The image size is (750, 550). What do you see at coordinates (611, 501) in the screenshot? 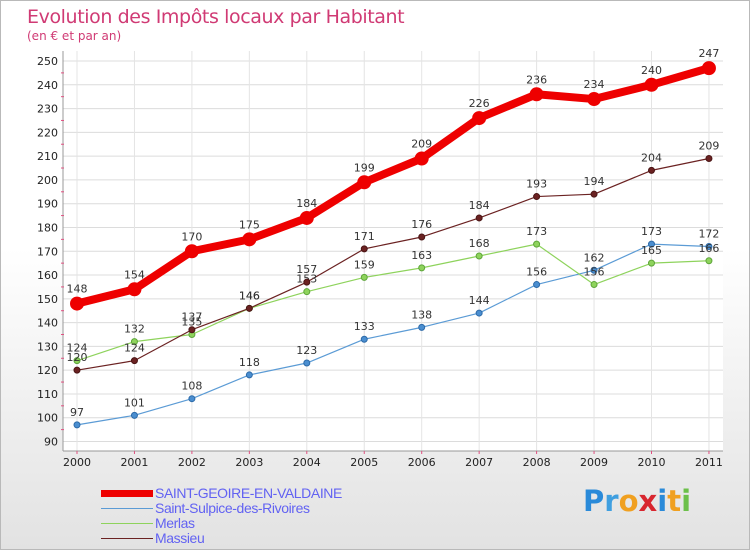
I see `logo-letter: r` at bounding box center [611, 501].